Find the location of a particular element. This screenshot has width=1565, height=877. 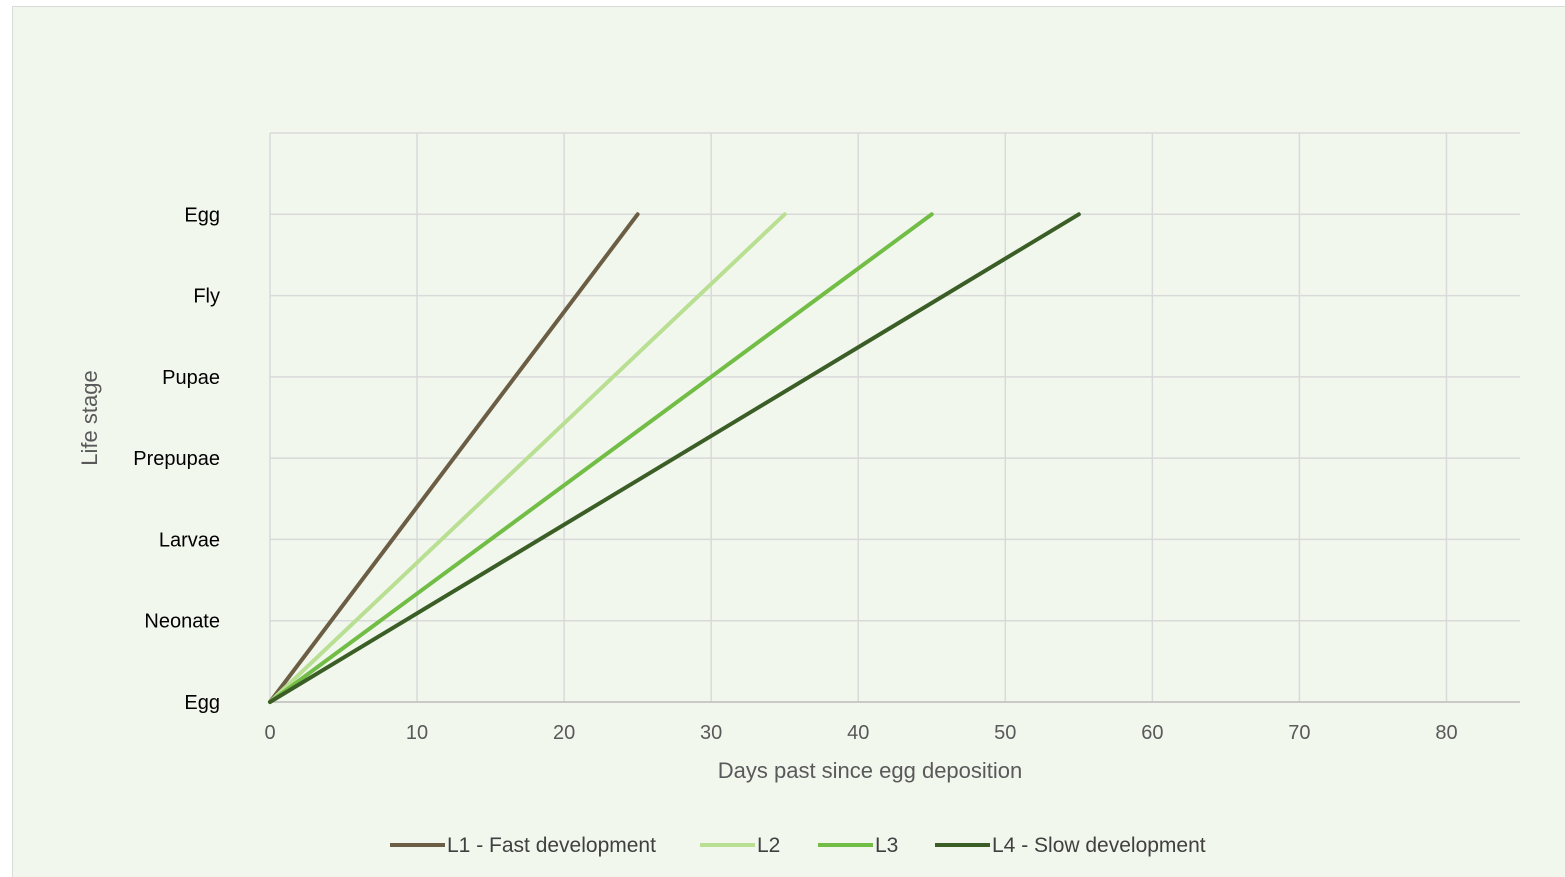

x-axis-ticks: 0 10 20 30 40 50 60 70 80 is located at coordinates (860, 733).